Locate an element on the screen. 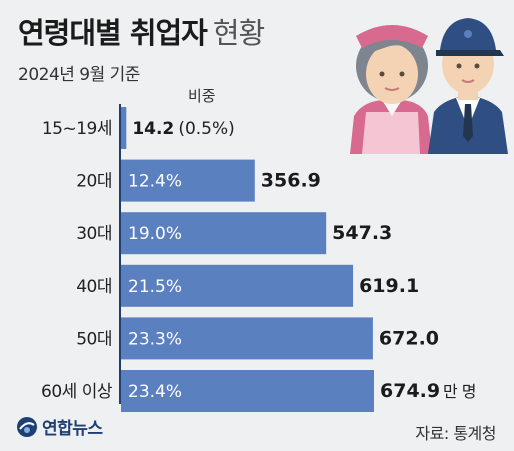 The height and width of the screenshot is (451, 514). workers-illustration-icon is located at coordinates (429, 86).